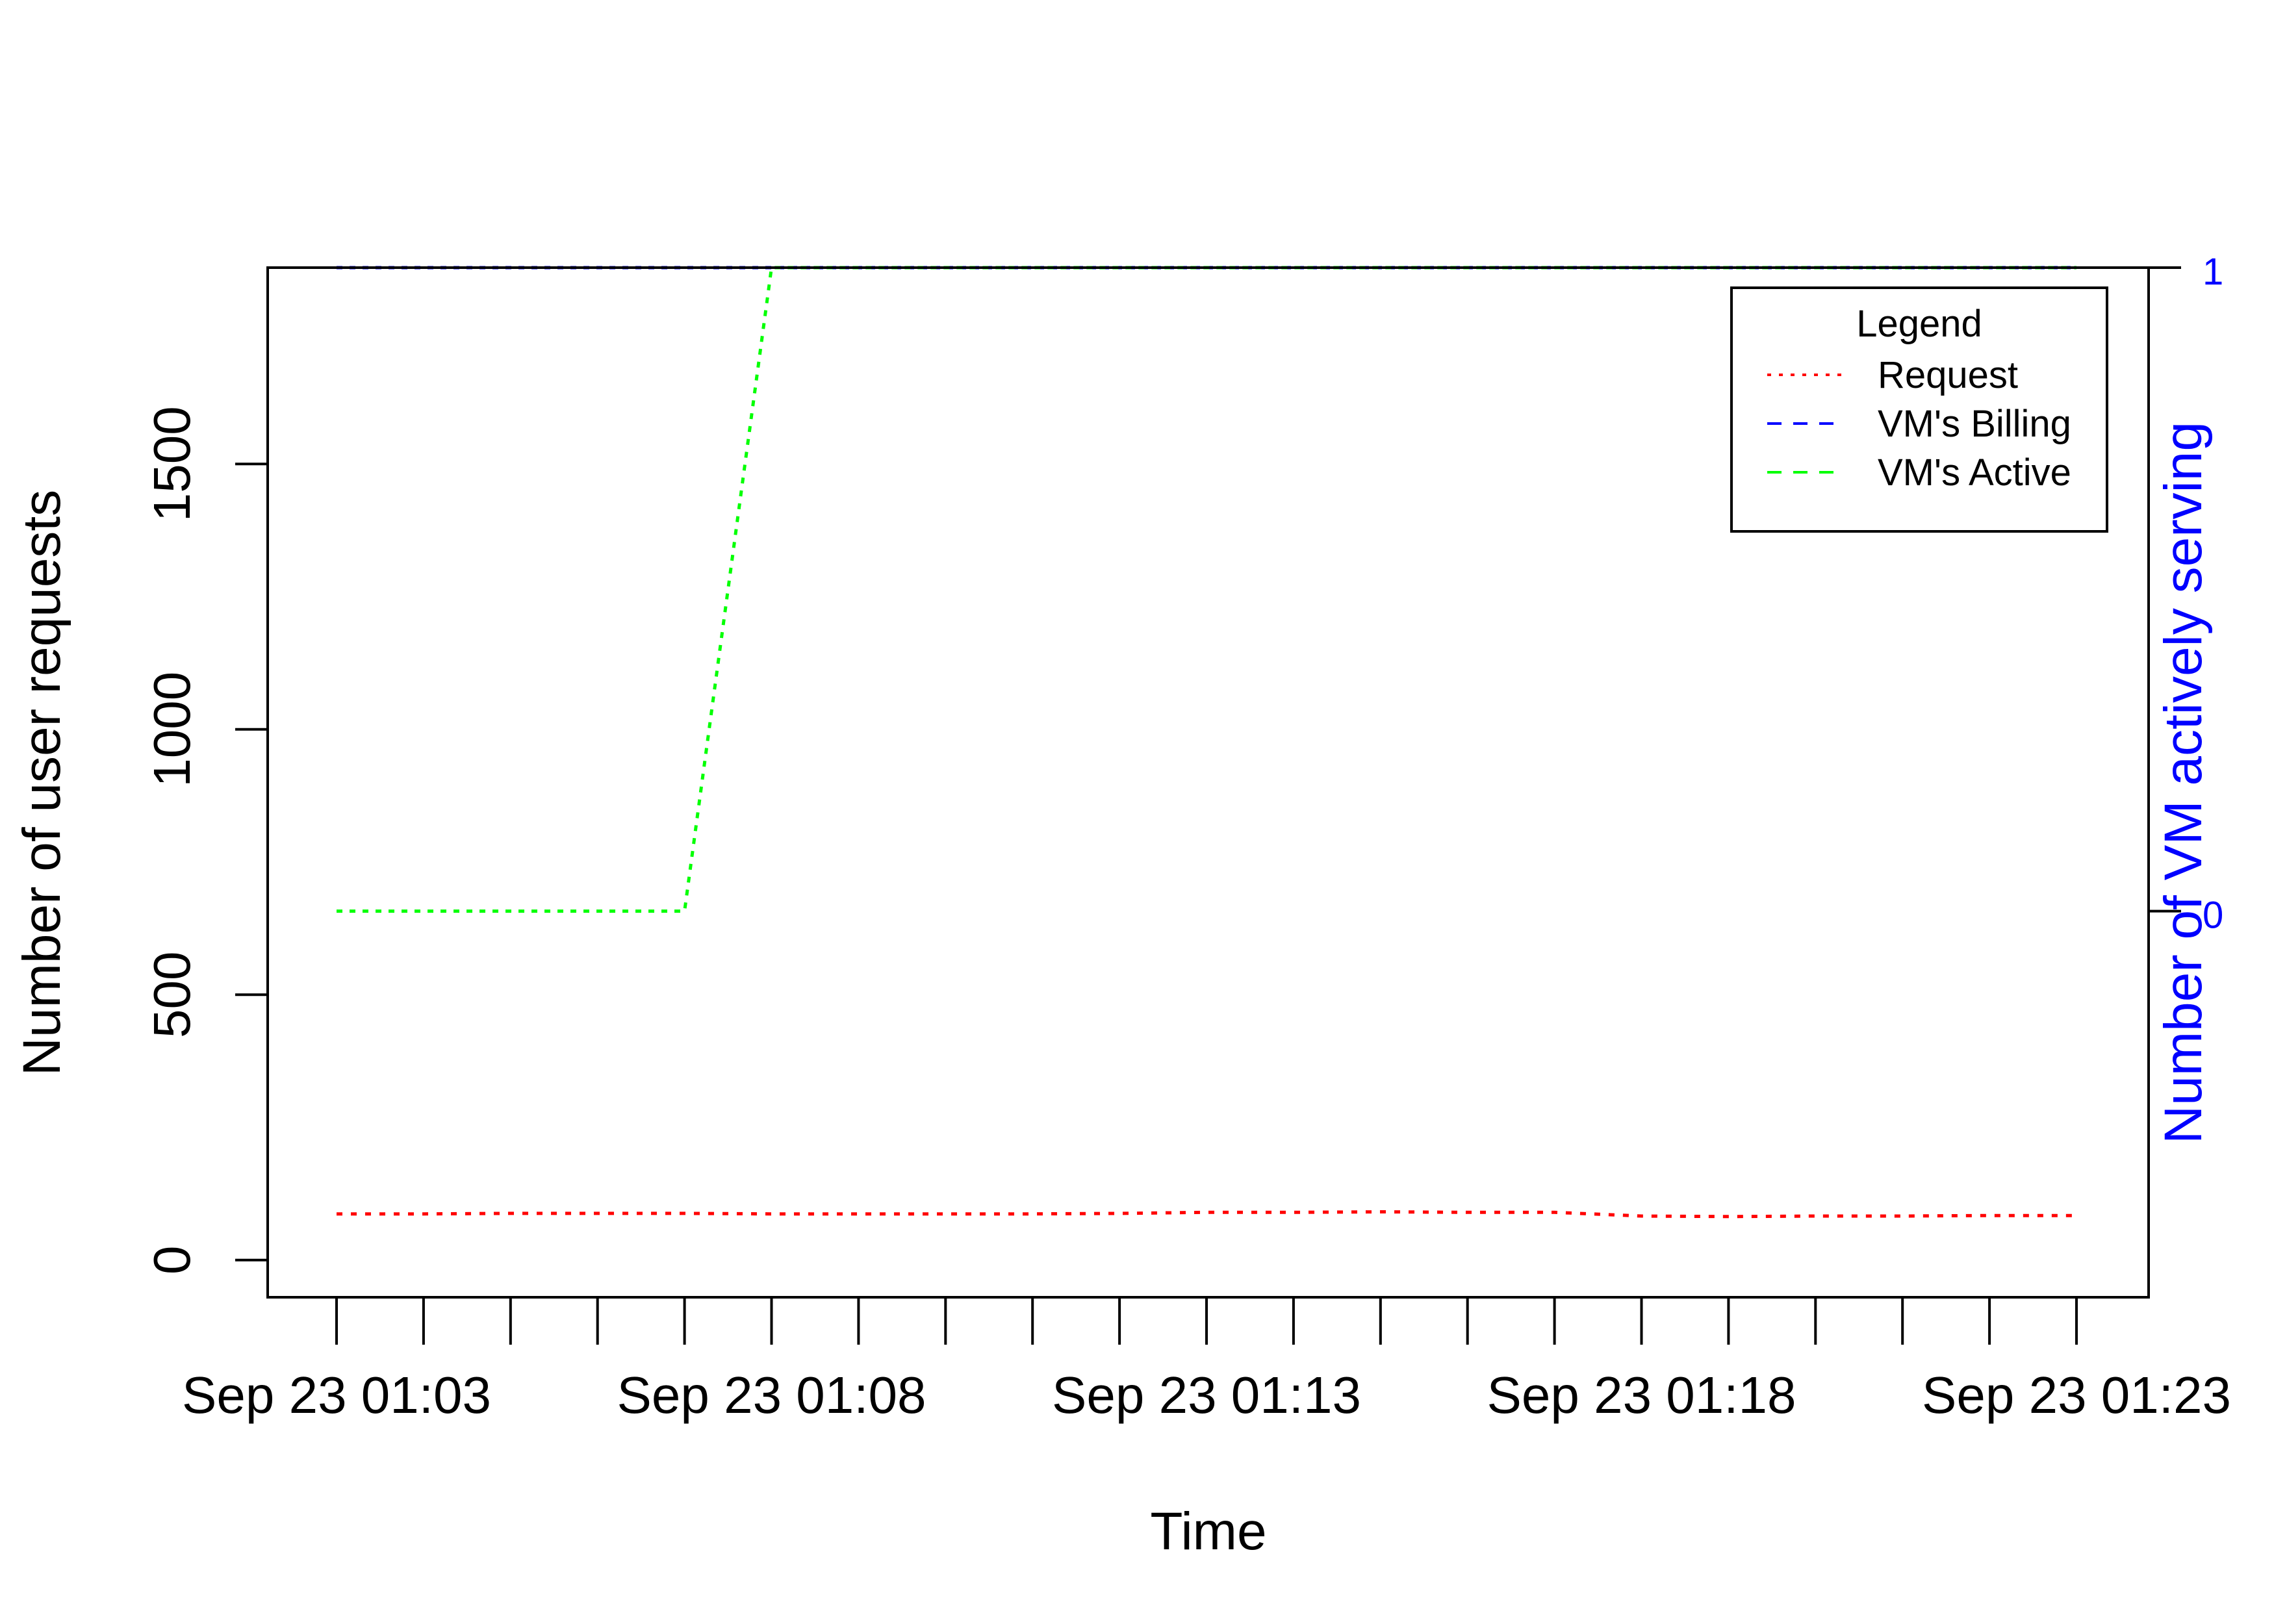 This screenshot has width=2274, height=1624. I want to click on y2-tick-label-1: 1, so click(2213, 272).